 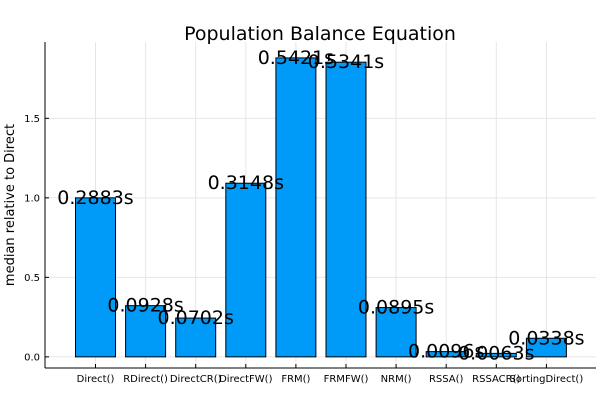 What do you see at coordinates (320, 34) in the screenshot?
I see `chart-title: Population Balance Equation` at bounding box center [320, 34].